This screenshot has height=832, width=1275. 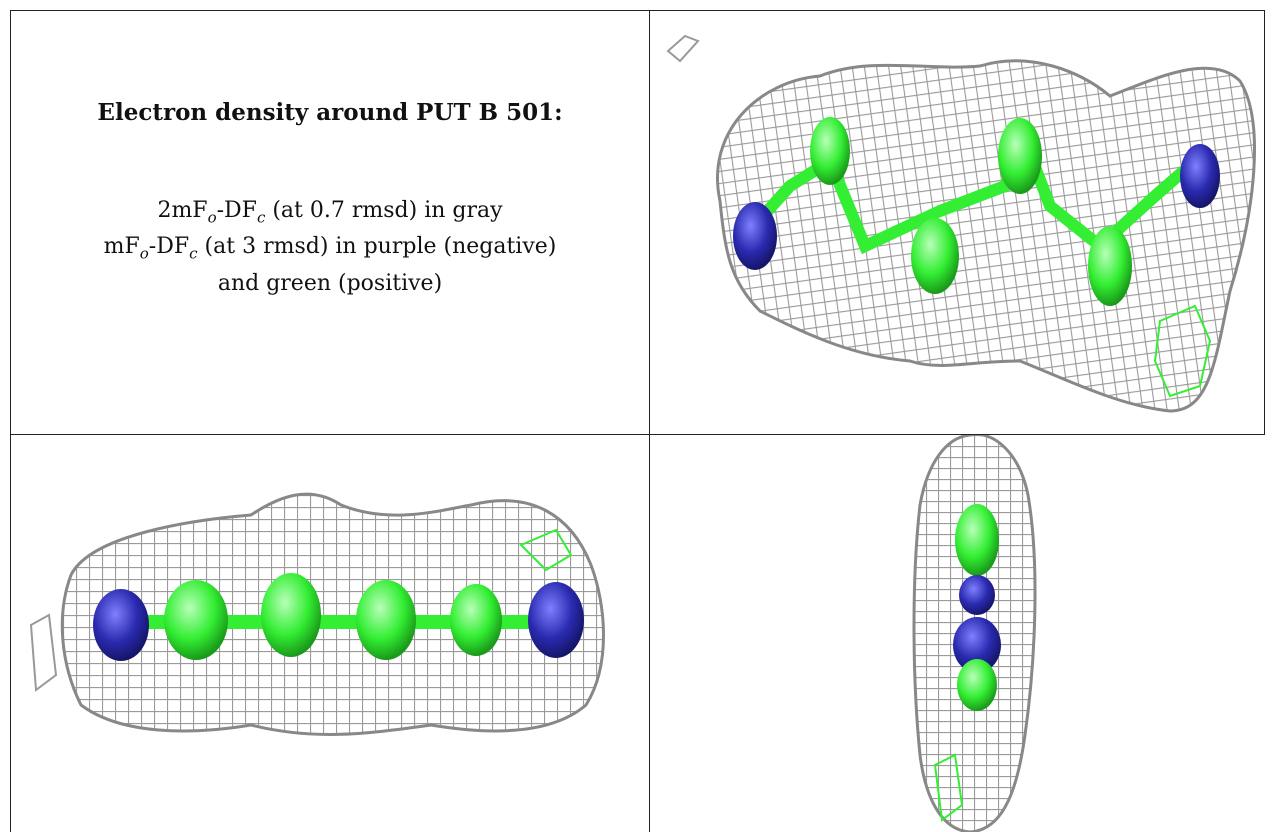 I want to click on table-border-row, so click(x=637, y=434).